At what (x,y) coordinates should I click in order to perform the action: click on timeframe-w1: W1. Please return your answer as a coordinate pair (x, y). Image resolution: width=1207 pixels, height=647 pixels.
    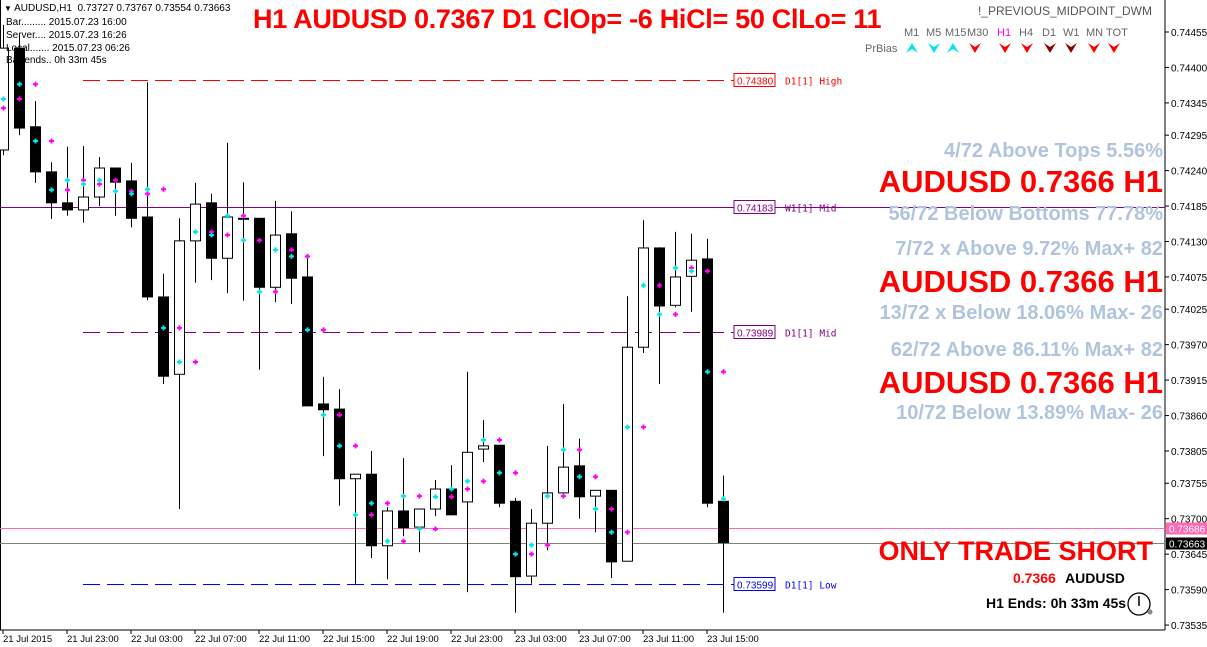
    Looking at the image, I should click on (1071, 33).